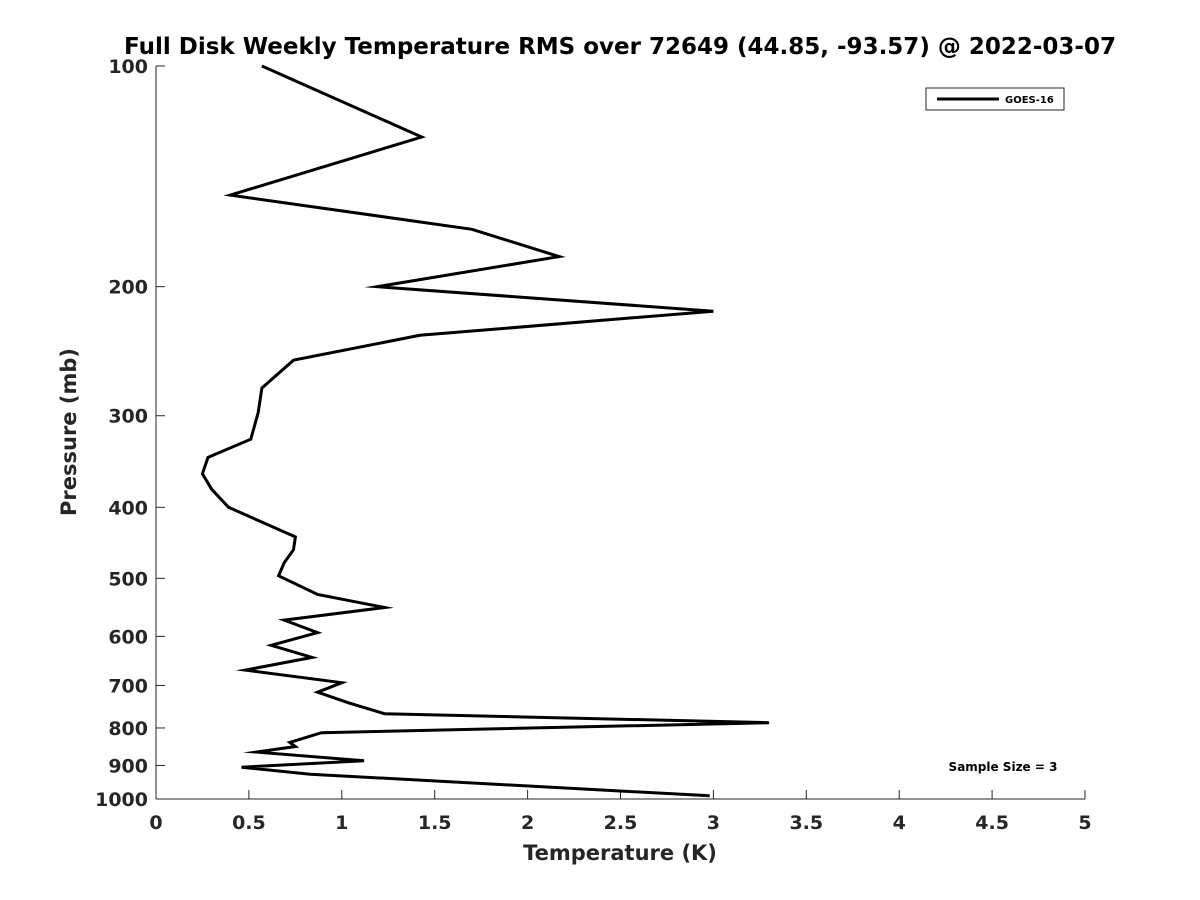 This screenshot has width=1200, height=900. Describe the element at coordinates (995, 99) in the screenshot. I see `legend: GOES-16` at that location.